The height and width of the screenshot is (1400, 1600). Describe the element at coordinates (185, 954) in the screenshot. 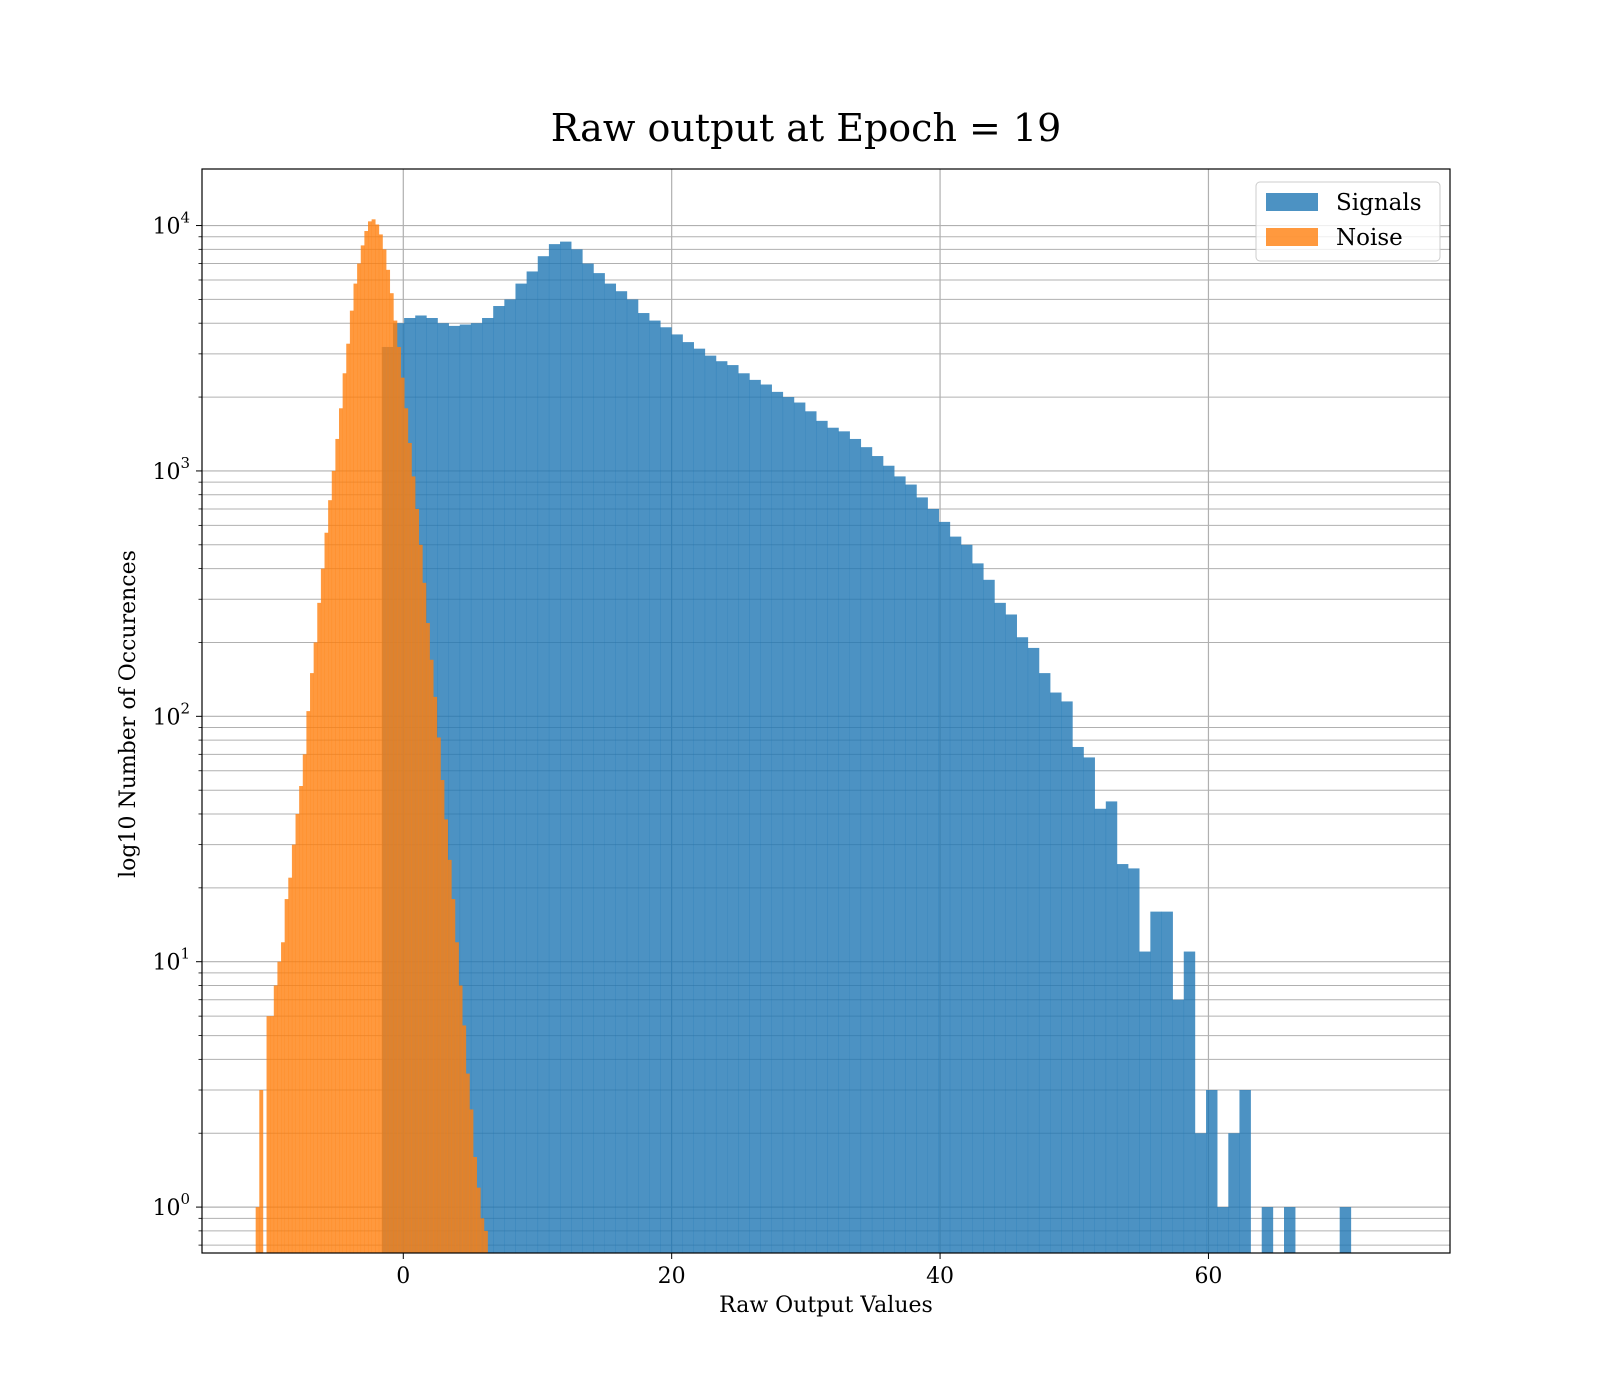

I see `y-tick-exponent: 1` at that location.